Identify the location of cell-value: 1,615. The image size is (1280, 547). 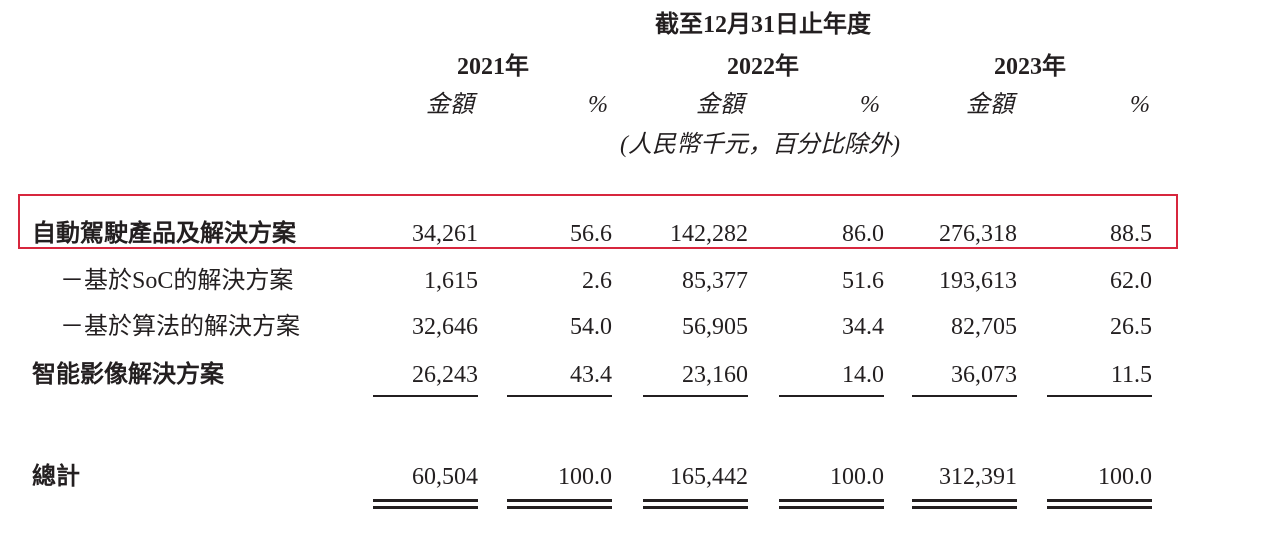
(451, 281).